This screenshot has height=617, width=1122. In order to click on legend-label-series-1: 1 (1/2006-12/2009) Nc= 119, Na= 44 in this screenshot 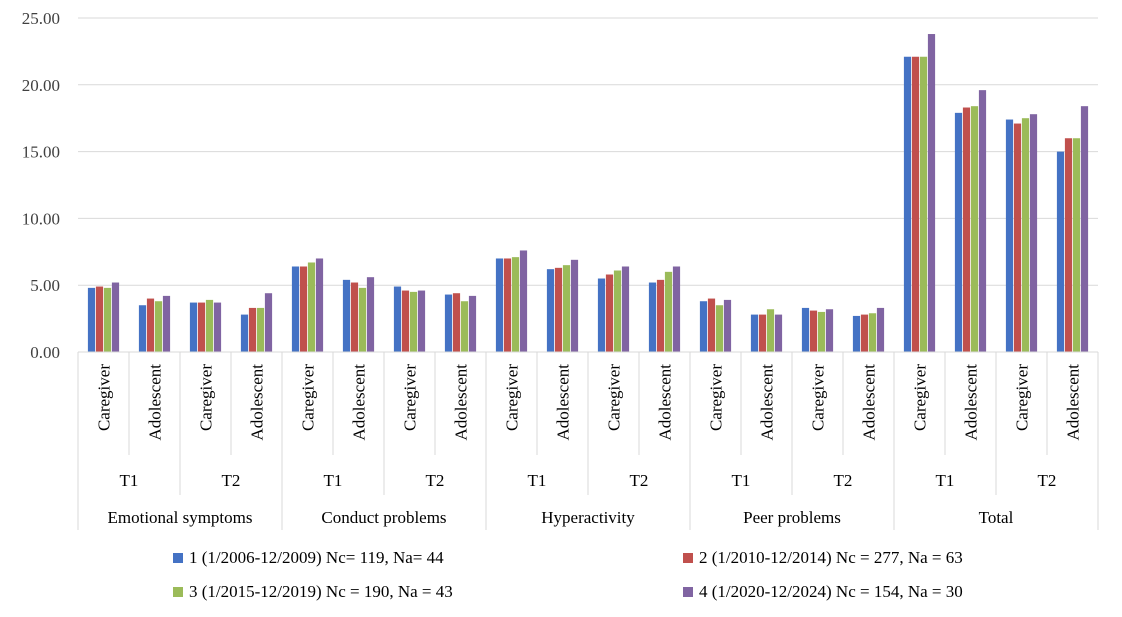, I will do `click(316, 557)`.